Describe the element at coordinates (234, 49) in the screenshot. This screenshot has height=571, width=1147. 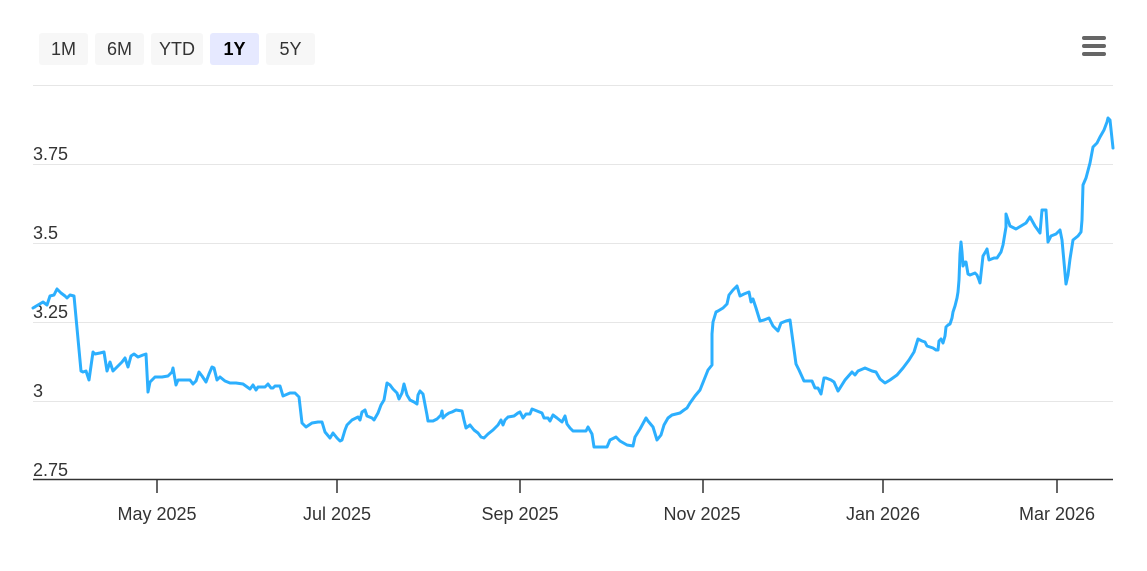
I see `range-button-1y: 1Y` at that location.